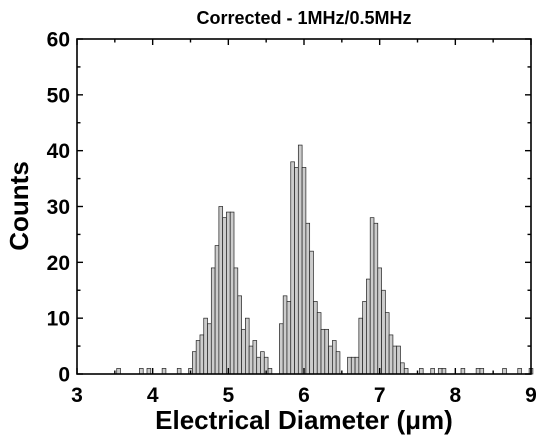 The width and height of the screenshot is (550, 446). What do you see at coordinates (58, 263) in the screenshot?
I see `y-tick-label: 20` at bounding box center [58, 263].